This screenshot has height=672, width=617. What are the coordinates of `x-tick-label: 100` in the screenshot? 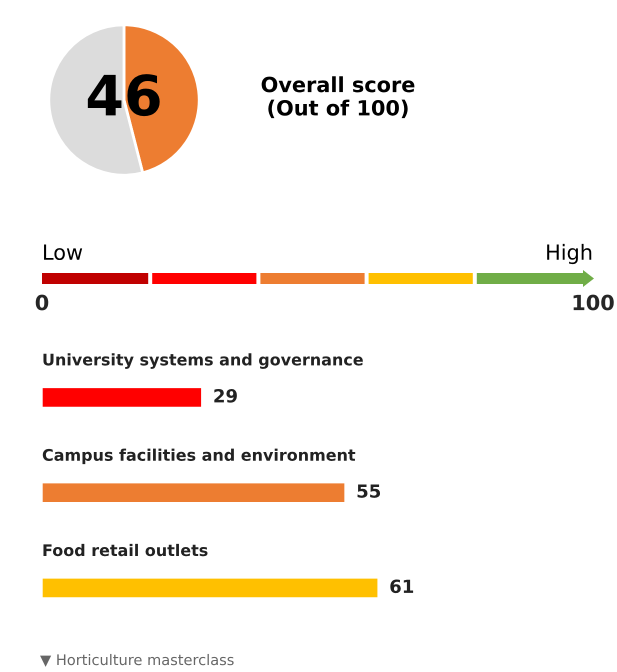 It's located at (594, 302).